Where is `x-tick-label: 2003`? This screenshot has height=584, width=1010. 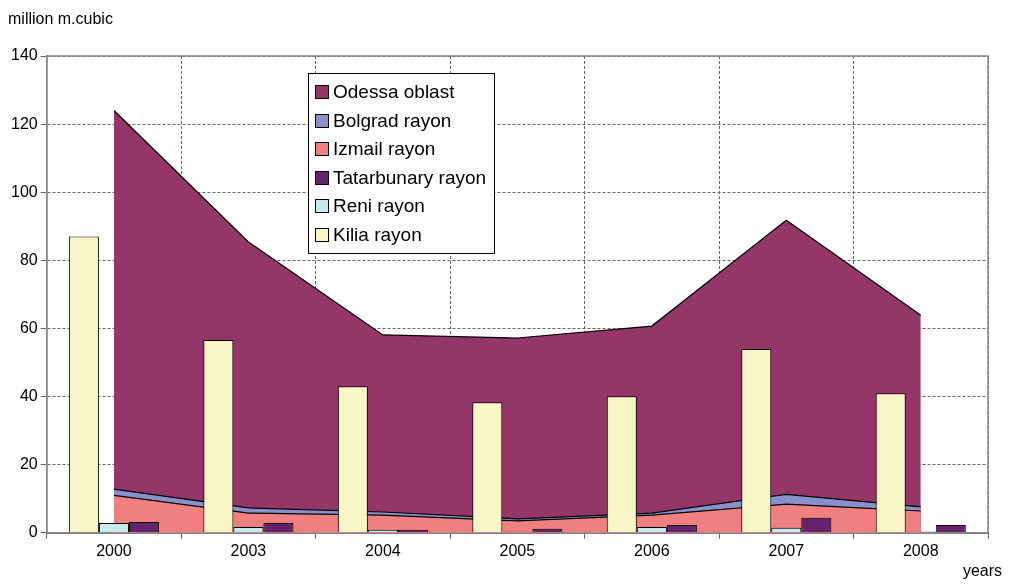
x-tick-label: 2003 is located at coordinates (248, 550).